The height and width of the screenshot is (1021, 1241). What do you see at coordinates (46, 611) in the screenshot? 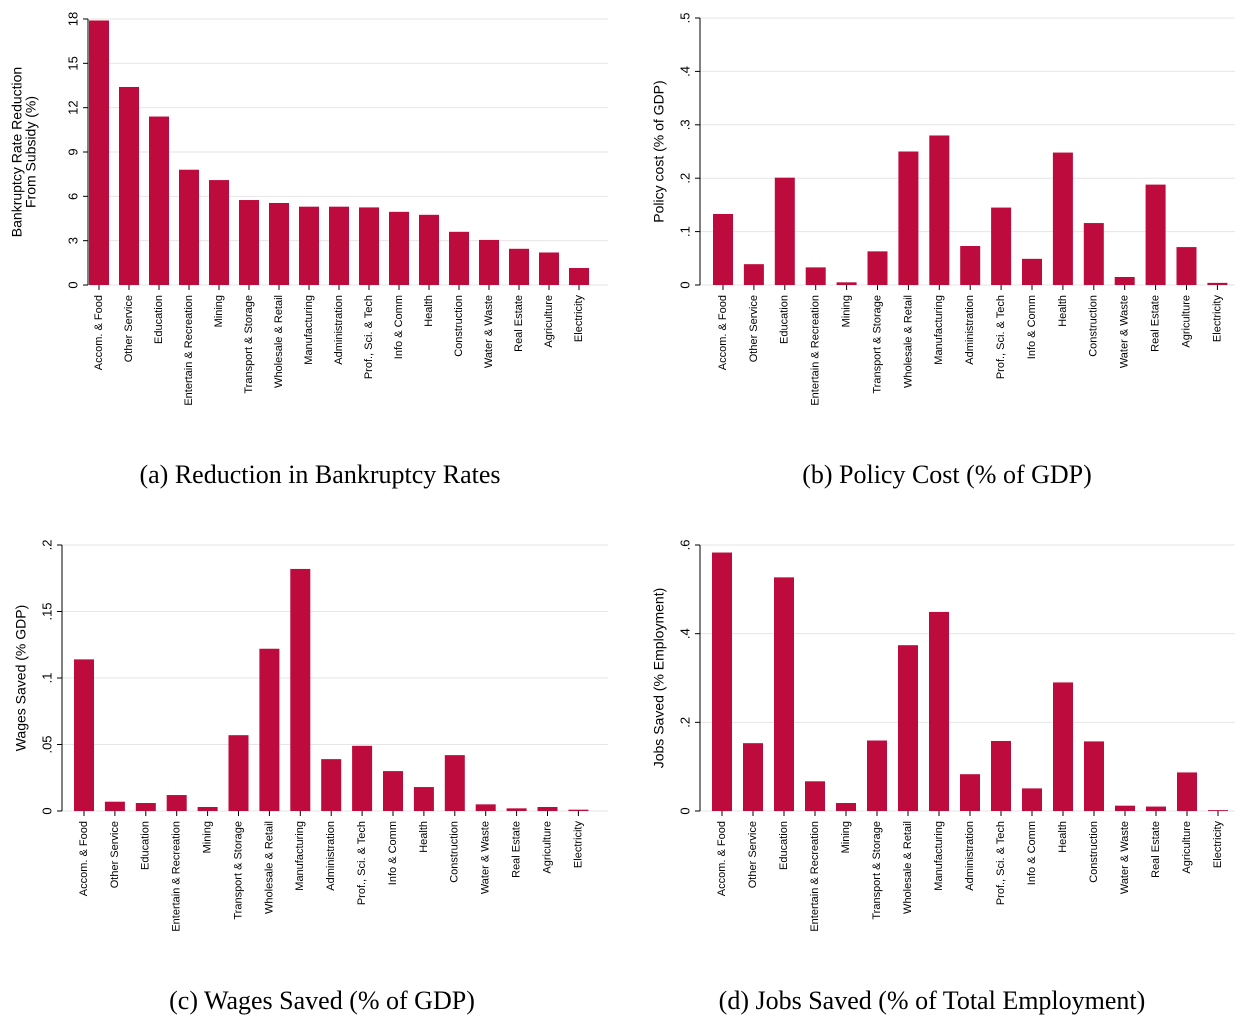
I see `y-tick-label: .15` at bounding box center [46, 611].